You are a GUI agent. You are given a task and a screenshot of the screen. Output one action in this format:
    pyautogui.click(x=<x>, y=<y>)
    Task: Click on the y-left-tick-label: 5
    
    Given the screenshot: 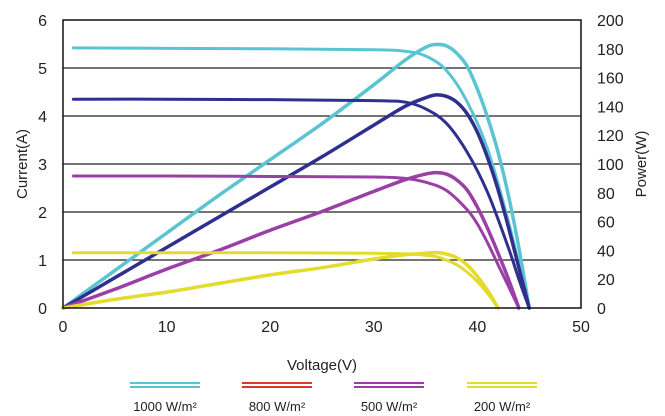 What is the action you would take?
    pyautogui.click(x=42, y=69)
    